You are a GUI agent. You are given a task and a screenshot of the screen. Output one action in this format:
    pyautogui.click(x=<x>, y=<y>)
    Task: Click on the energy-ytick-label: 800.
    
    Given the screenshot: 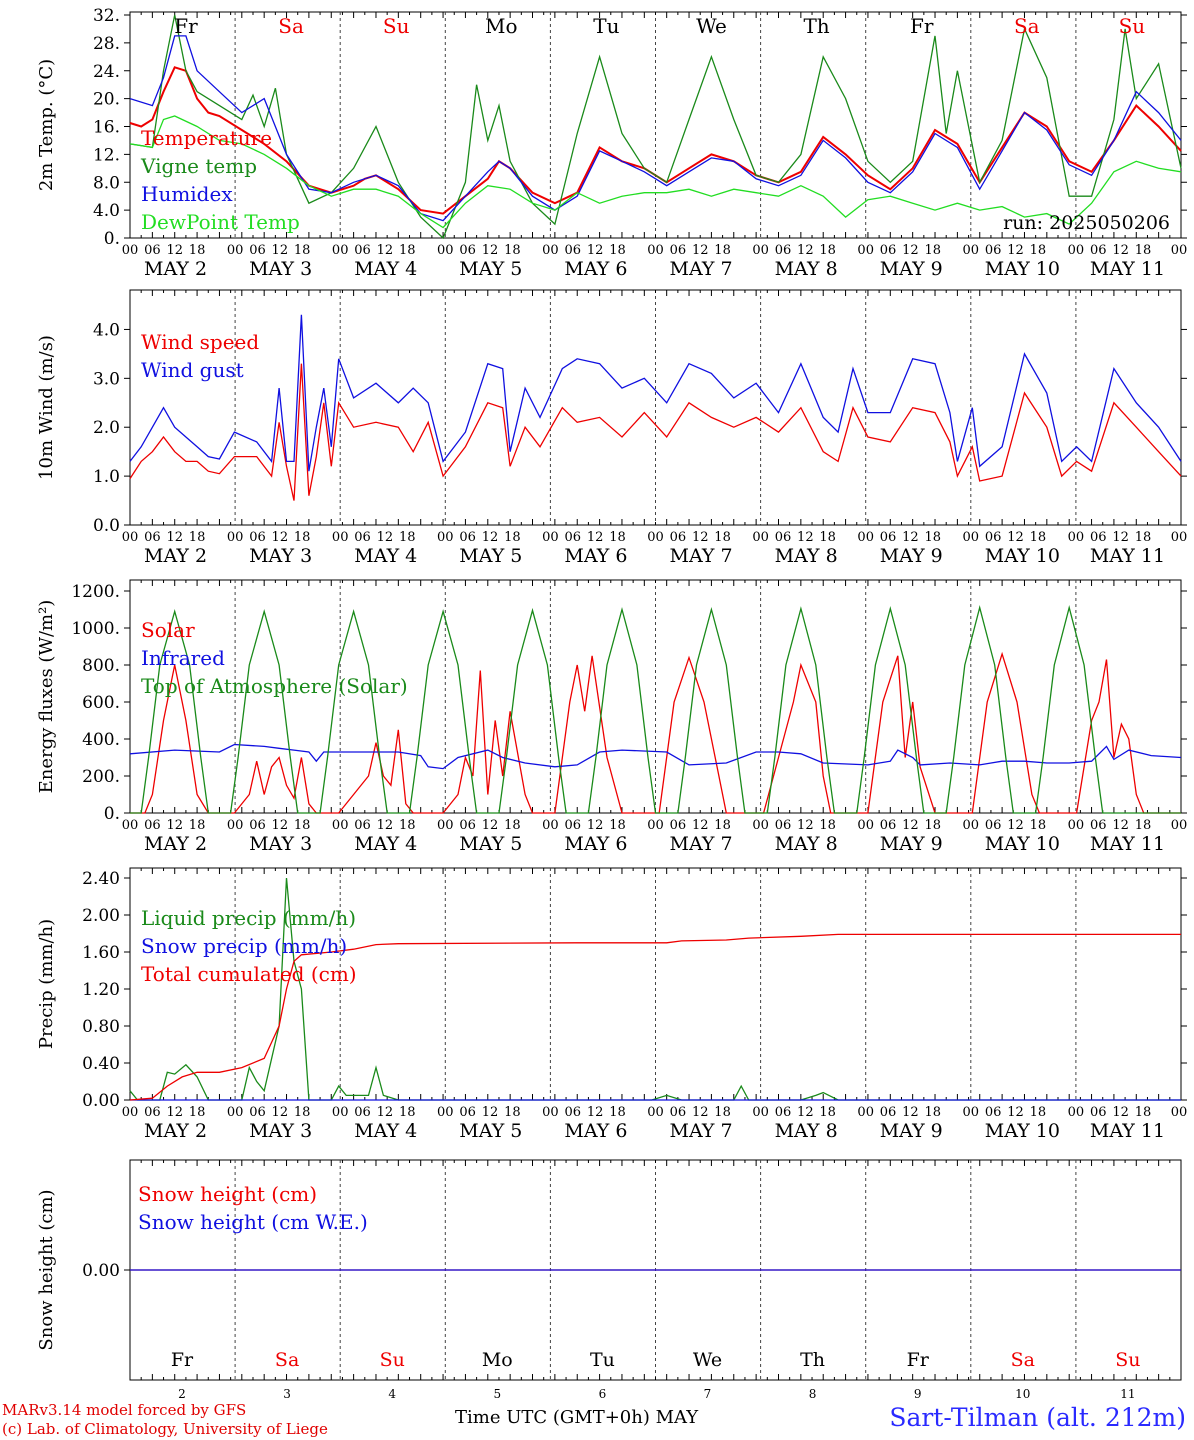 What is the action you would take?
    pyautogui.click(x=101, y=666)
    